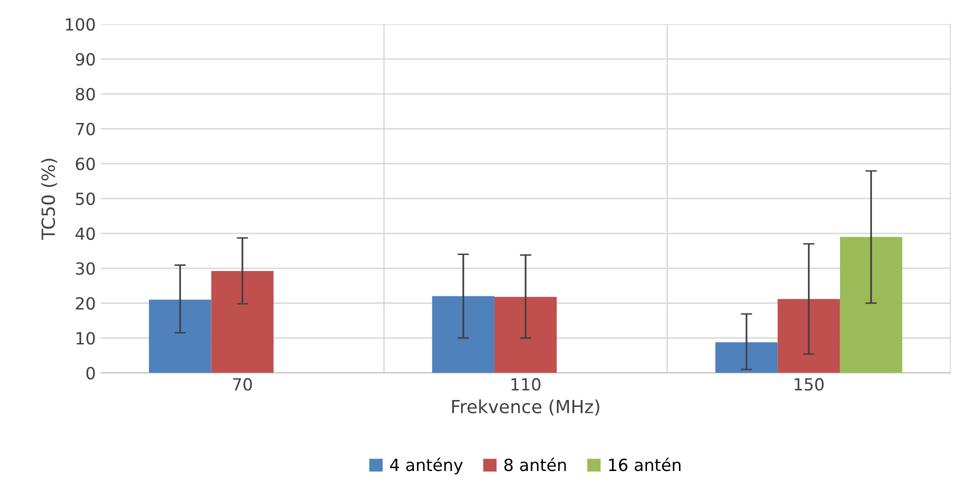  I want to click on y-axis-title: TC50 (%), so click(49, 199).